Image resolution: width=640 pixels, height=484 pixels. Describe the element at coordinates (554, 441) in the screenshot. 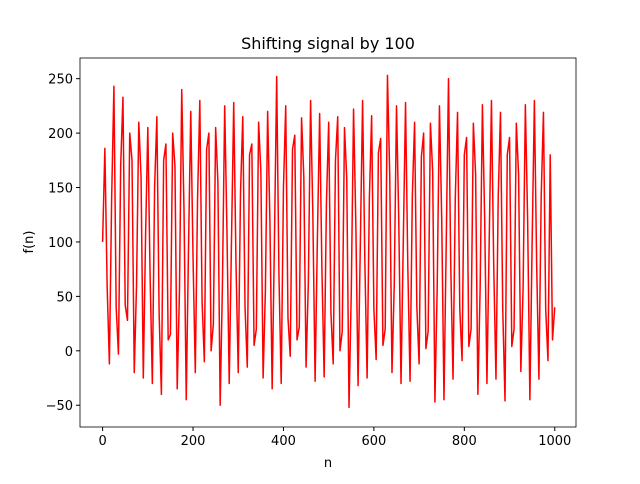

I see `x-tick-label: 1000` at that location.